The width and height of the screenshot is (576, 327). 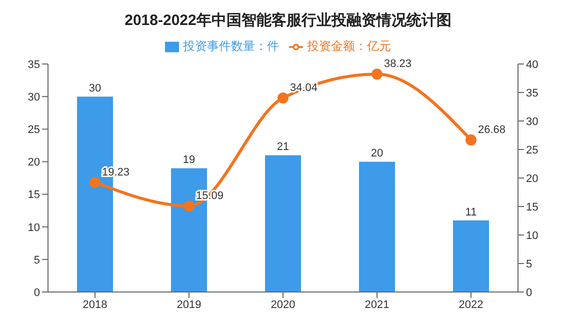 I want to click on data-label: 26.68, so click(x=492, y=130).